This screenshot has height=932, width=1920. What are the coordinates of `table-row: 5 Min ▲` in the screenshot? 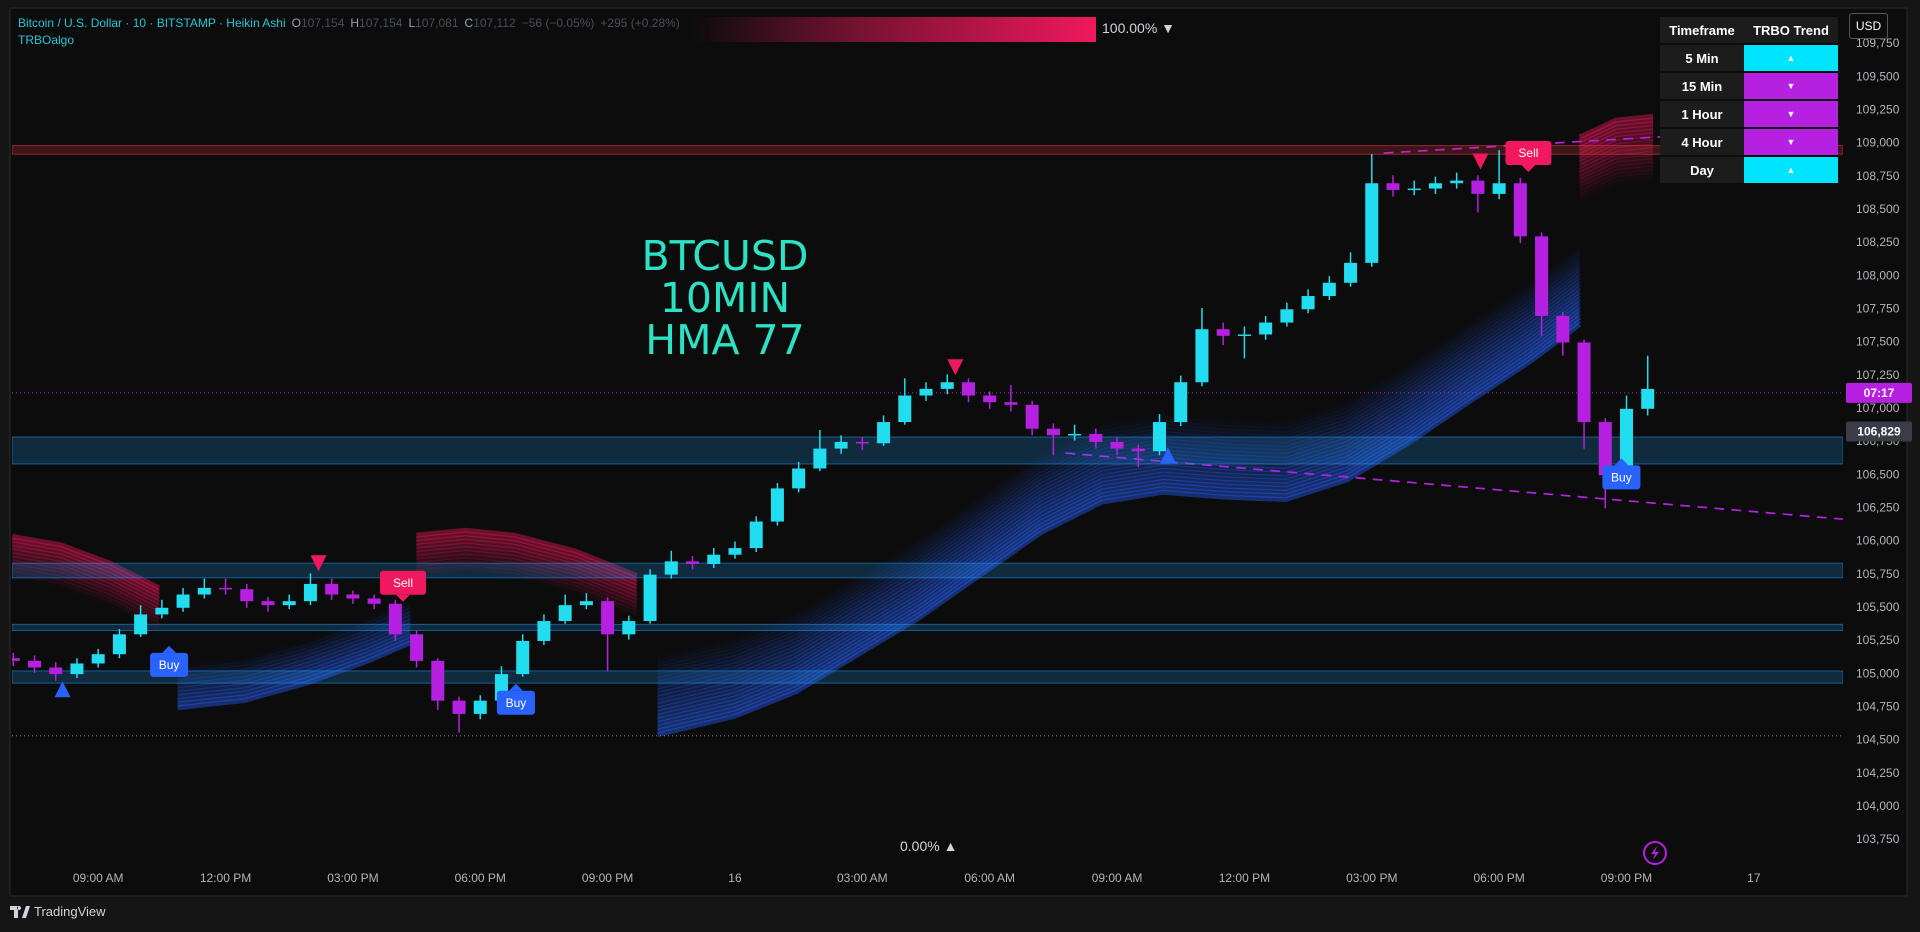 It's located at (1749, 58).